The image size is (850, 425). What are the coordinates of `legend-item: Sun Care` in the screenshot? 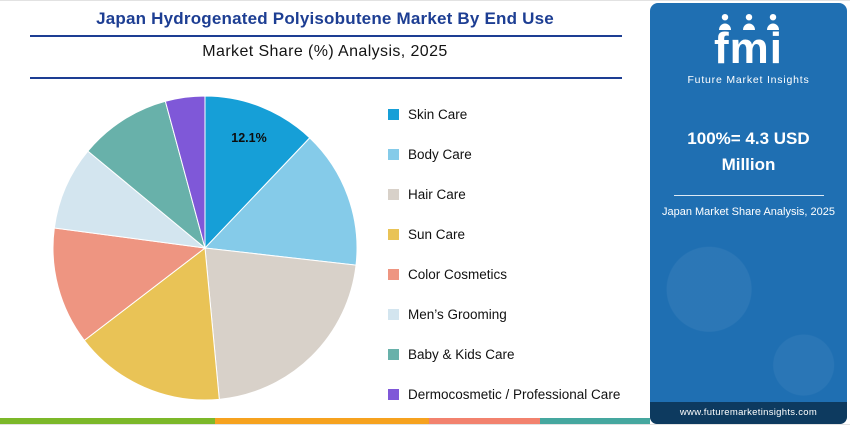 It's located at (504, 234).